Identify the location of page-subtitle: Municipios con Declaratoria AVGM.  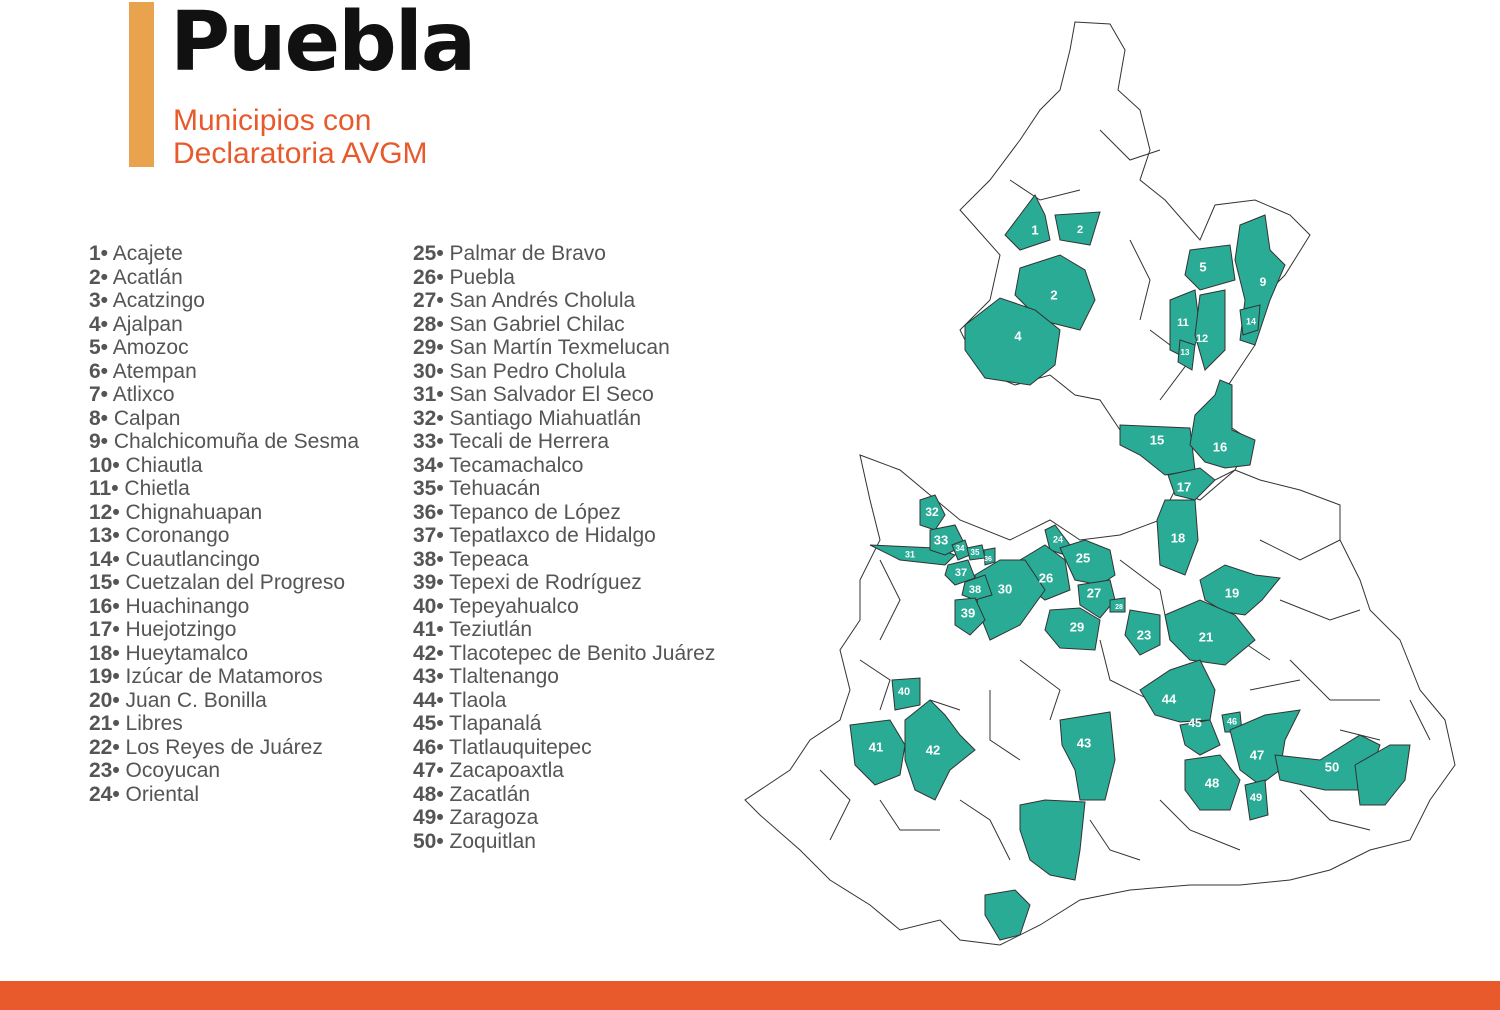
(300, 137).